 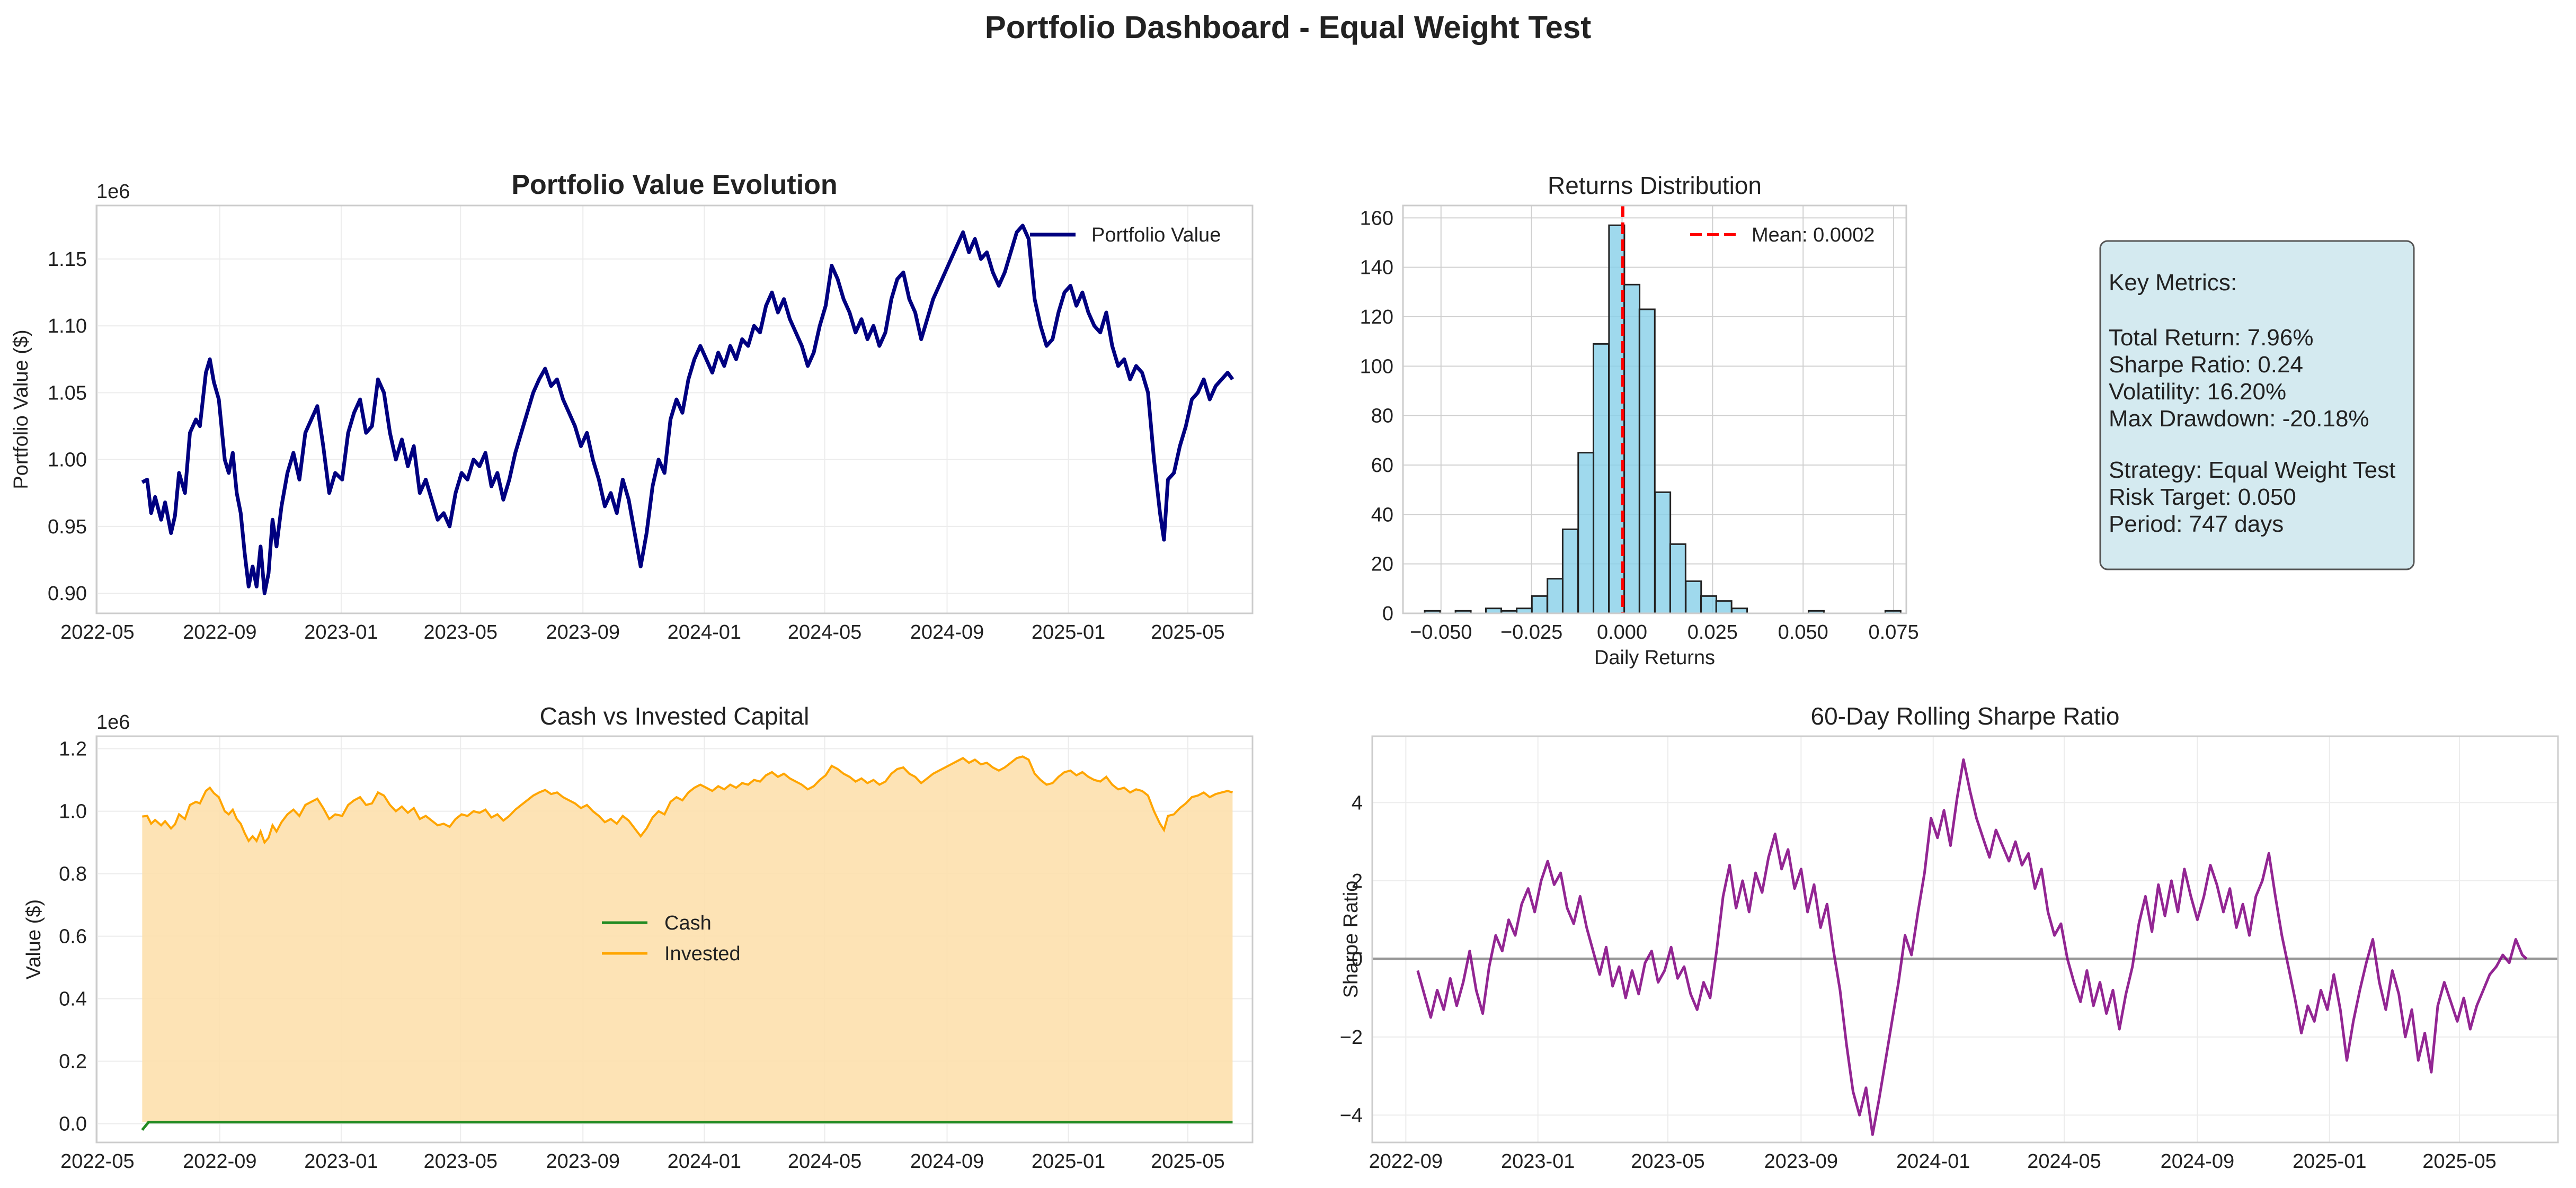 I want to click on sharpe-xtick-label: 2025-01, so click(x=2329, y=1161).